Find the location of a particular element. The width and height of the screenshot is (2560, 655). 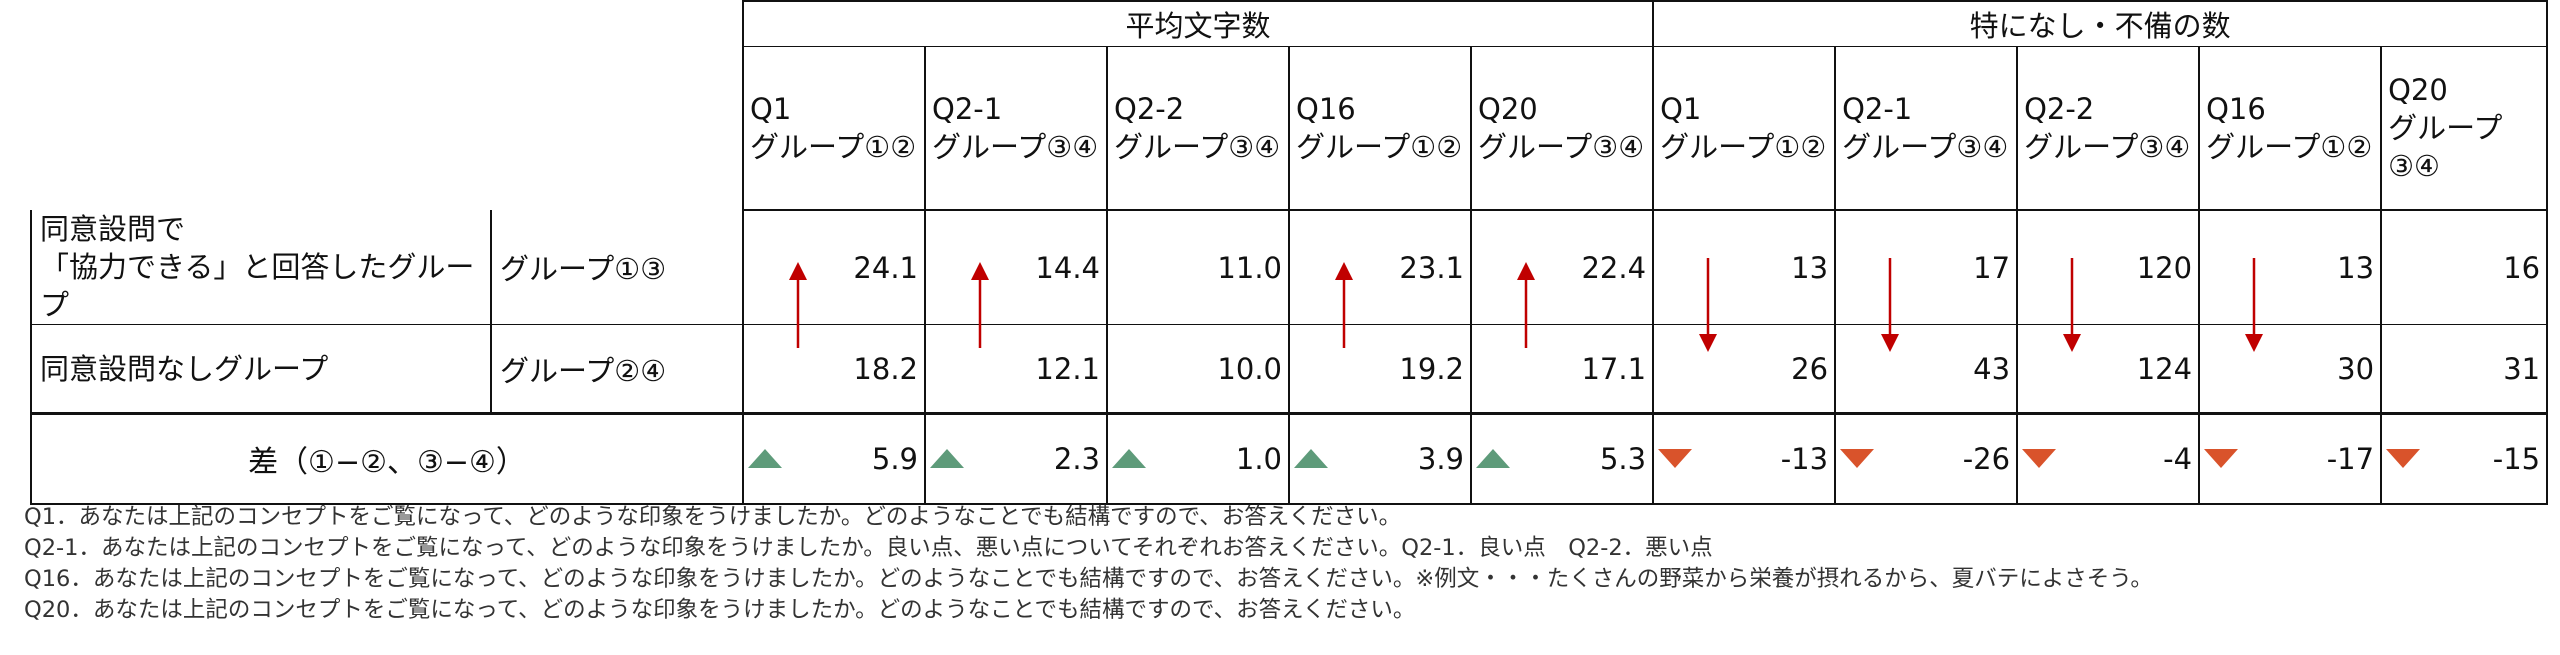

value-cell: 124 is located at coordinates (2109, 369).